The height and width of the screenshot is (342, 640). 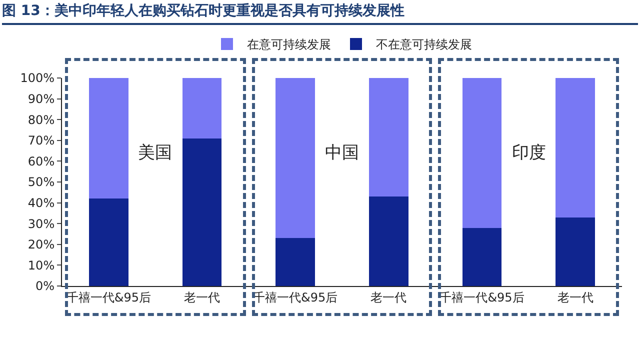 I want to click on y-tick-label: 100%, so click(x=37, y=78).